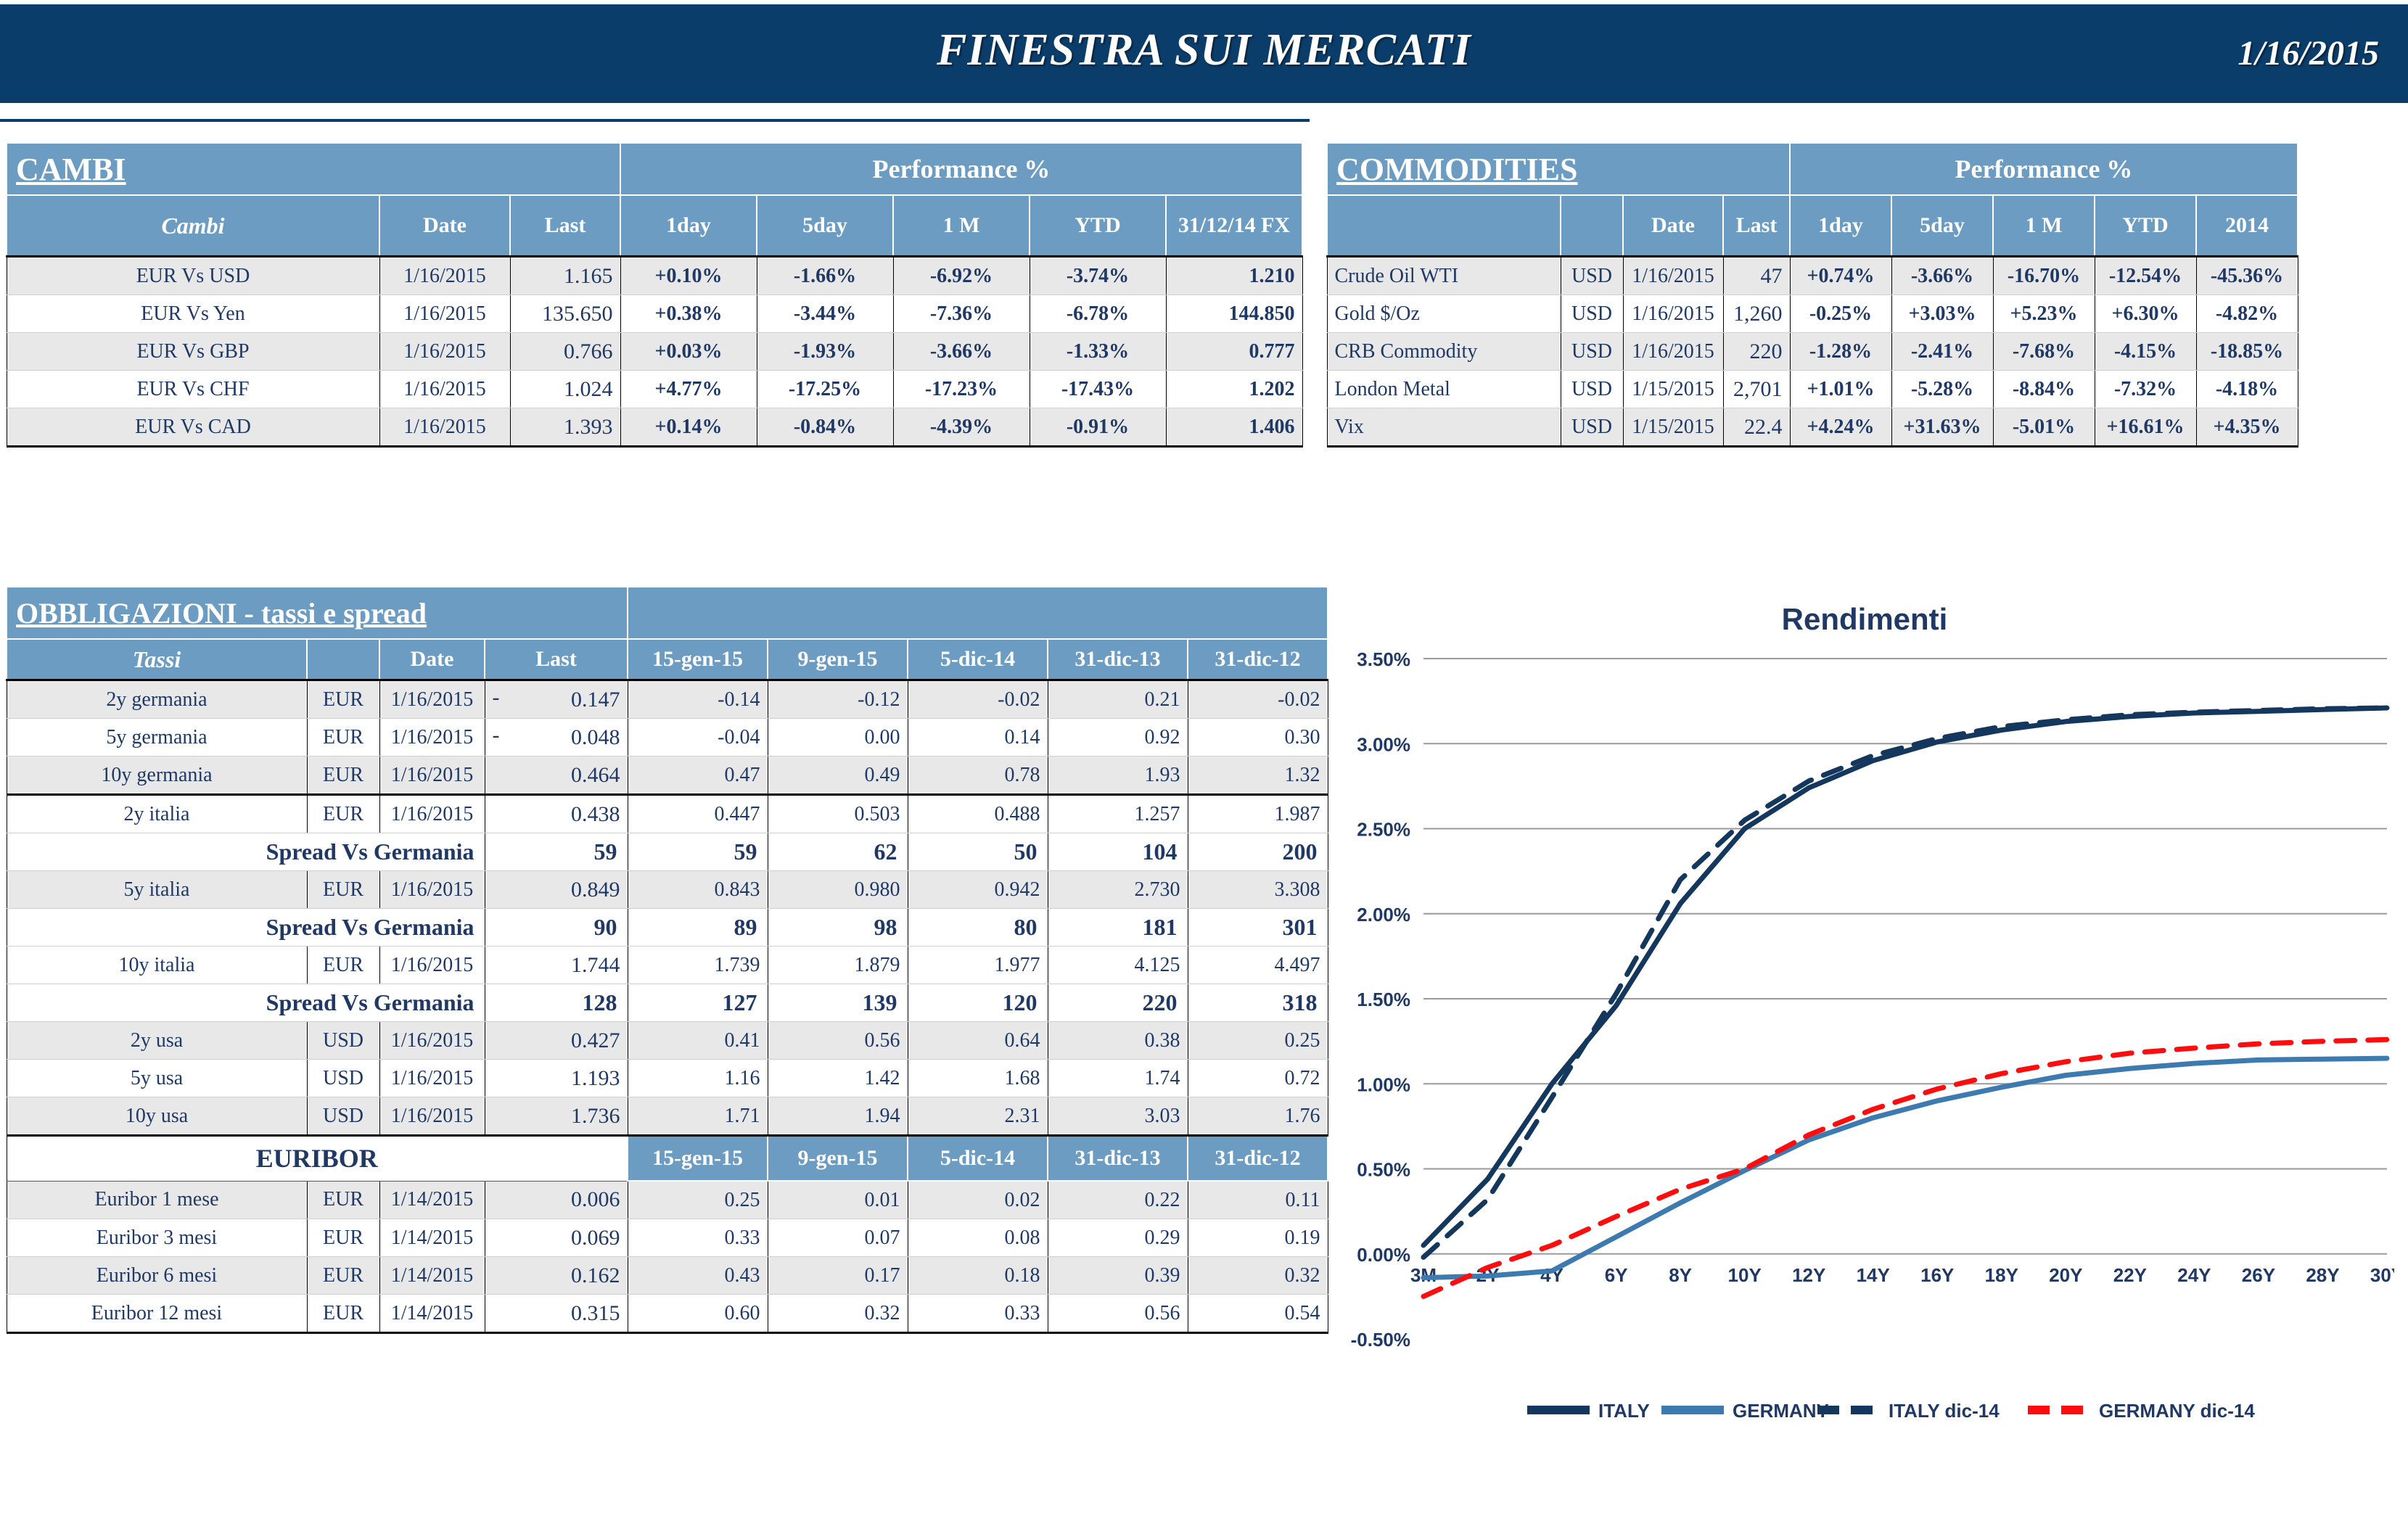 This screenshot has width=2408, height=1513. Describe the element at coordinates (432, 659) in the screenshot. I see `col-bond-date: Date` at that location.